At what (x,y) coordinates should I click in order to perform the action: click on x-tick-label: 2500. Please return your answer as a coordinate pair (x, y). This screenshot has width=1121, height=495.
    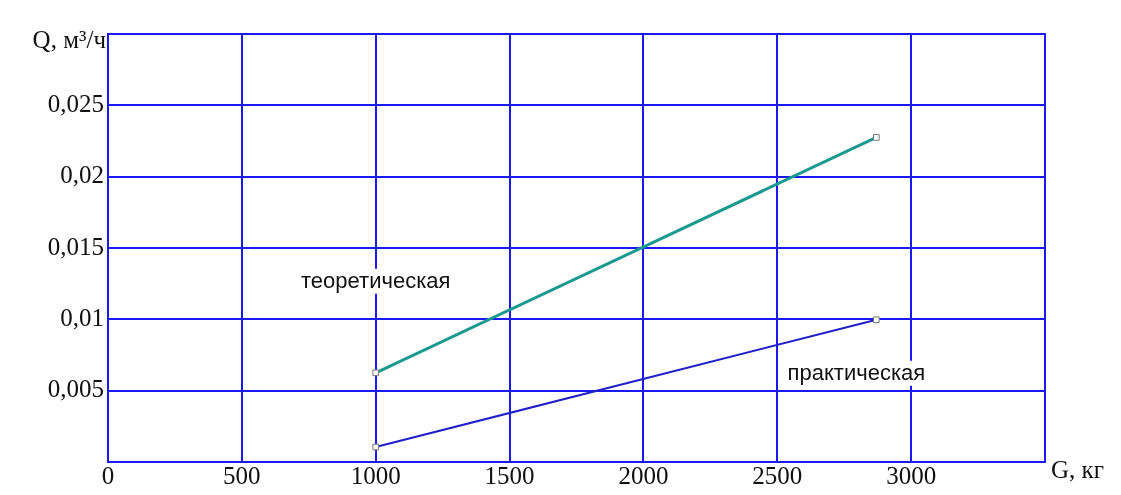
    Looking at the image, I should click on (777, 475).